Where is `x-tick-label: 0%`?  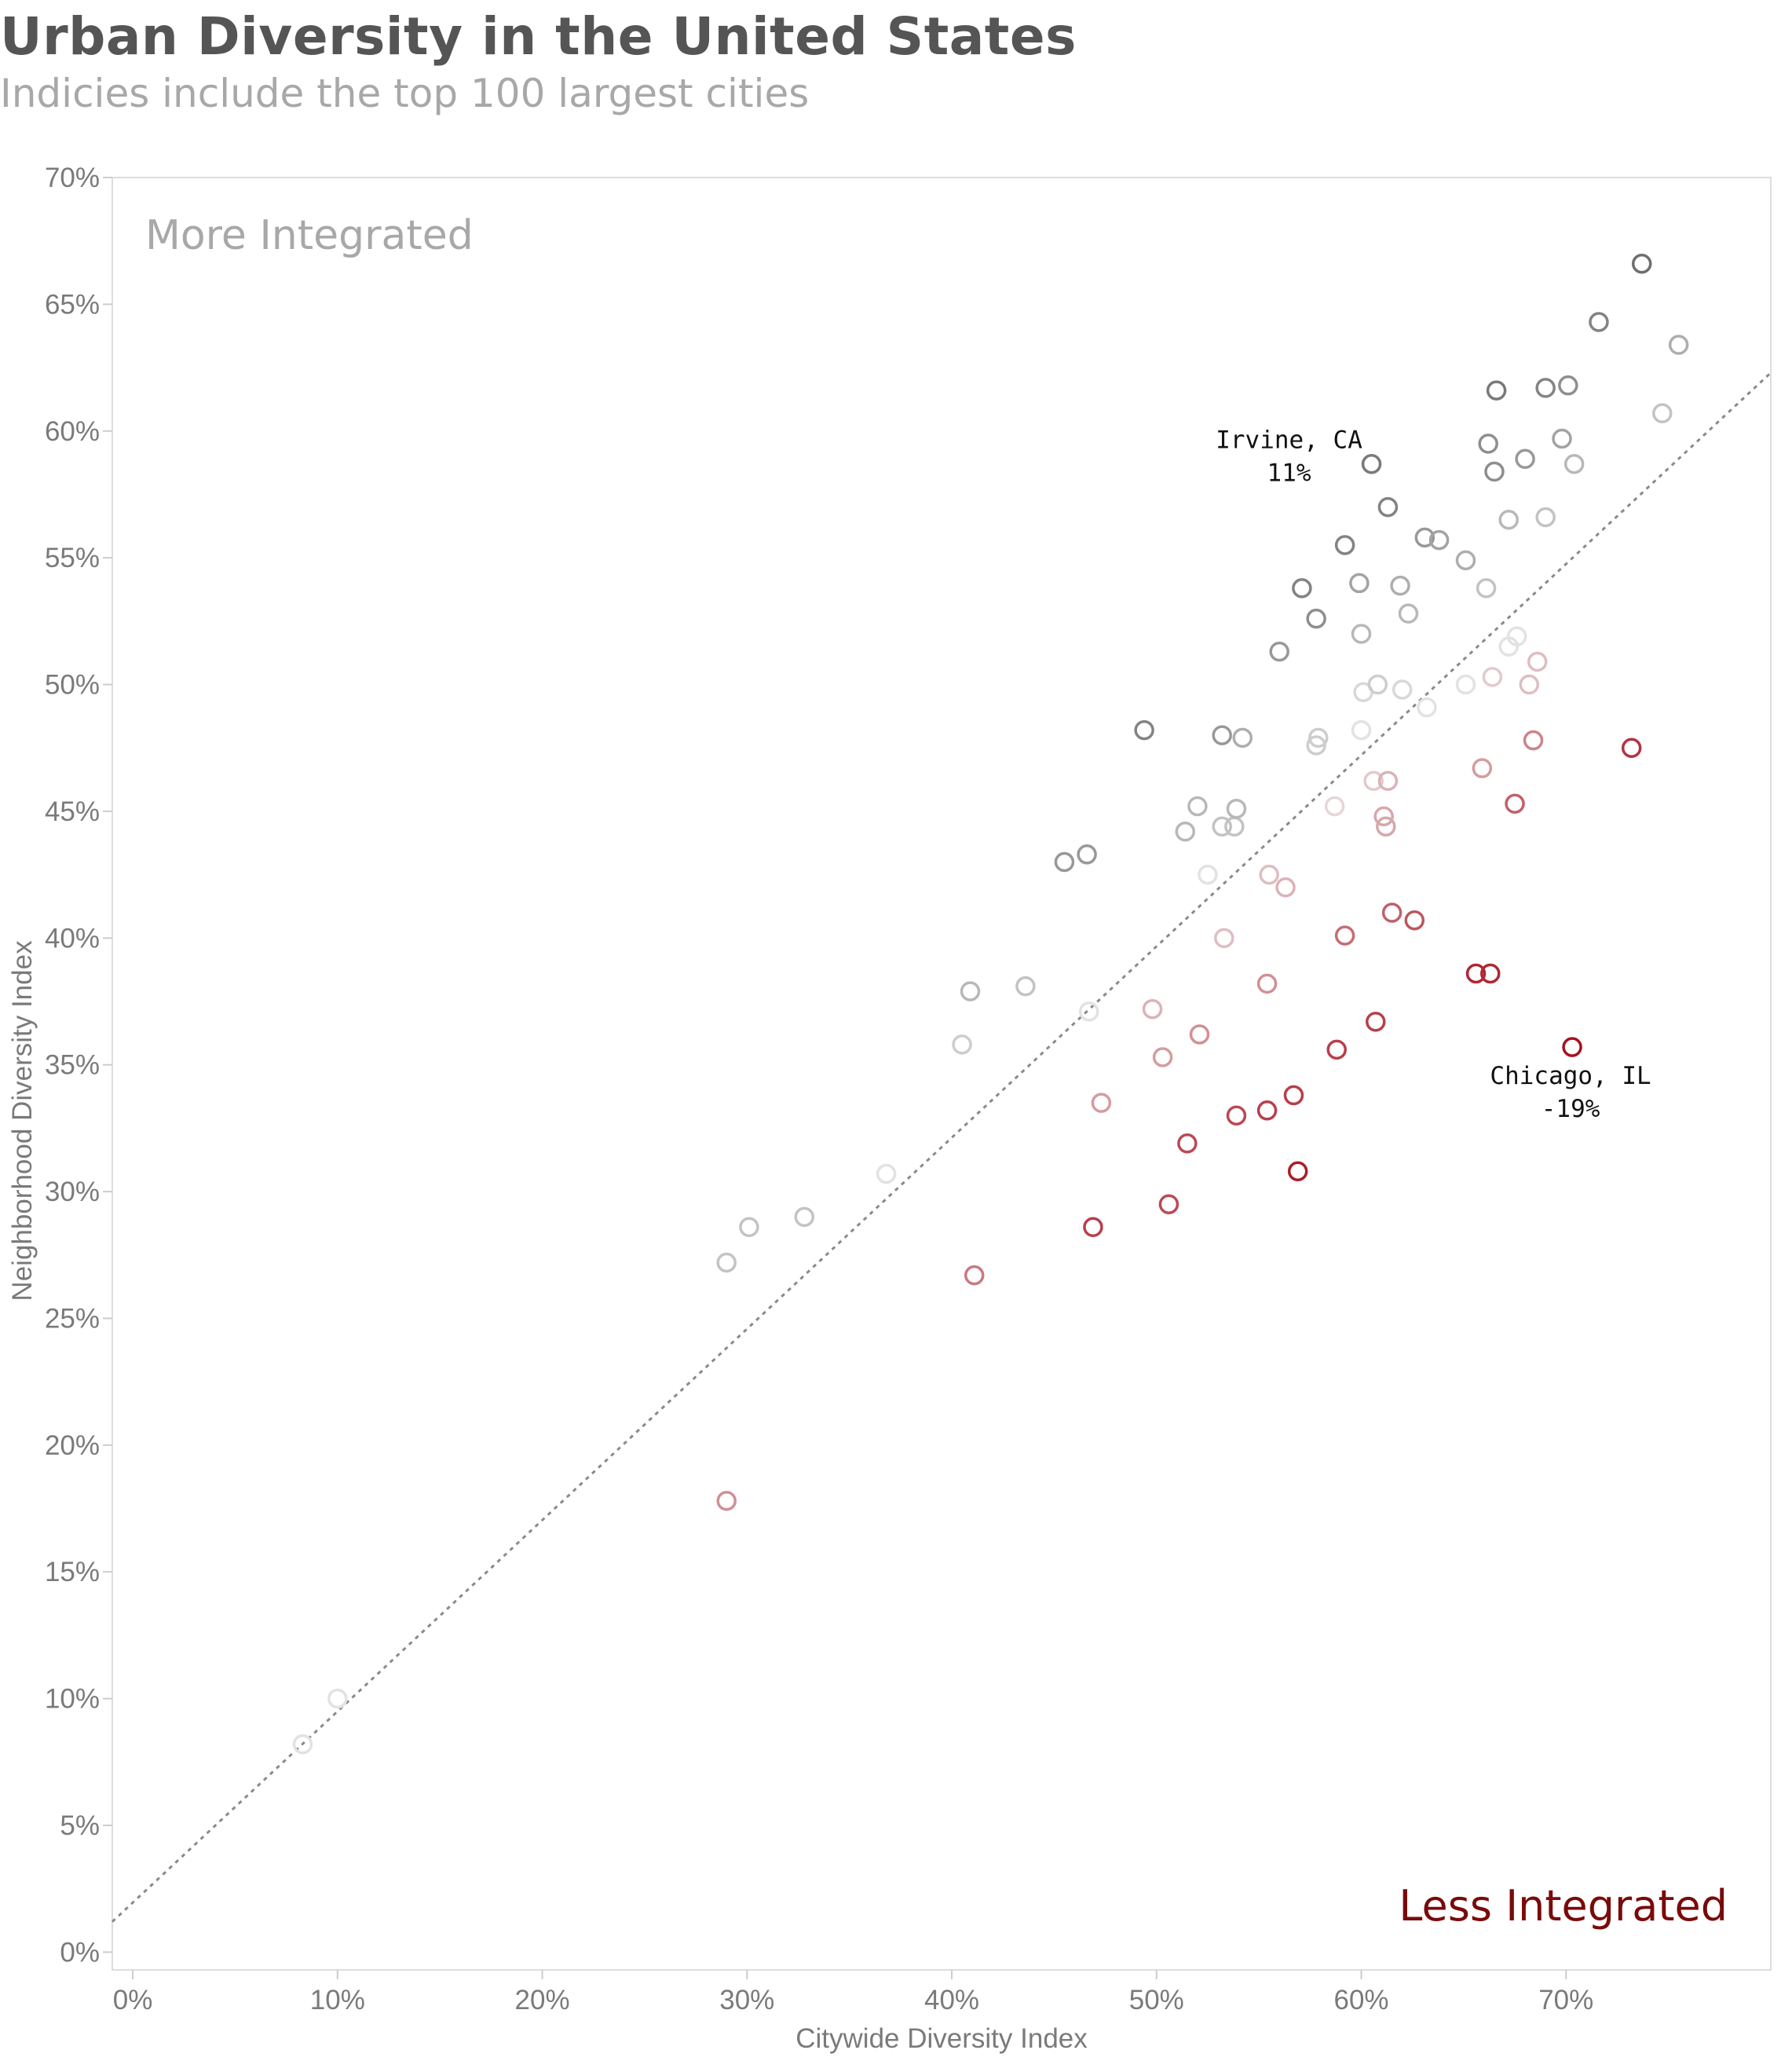
x-tick-label: 0% is located at coordinates (133, 2000).